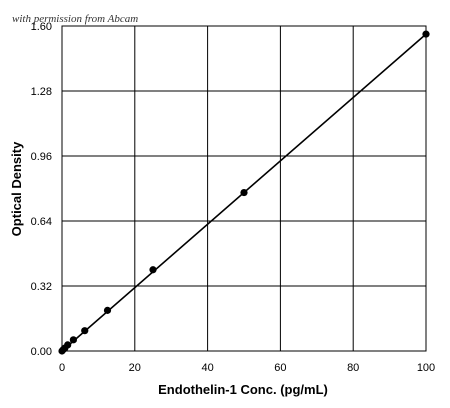 The height and width of the screenshot is (408, 450). Describe the element at coordinates (135, 368) in the screenshot. I see `x-tick-label: 20` at that location.